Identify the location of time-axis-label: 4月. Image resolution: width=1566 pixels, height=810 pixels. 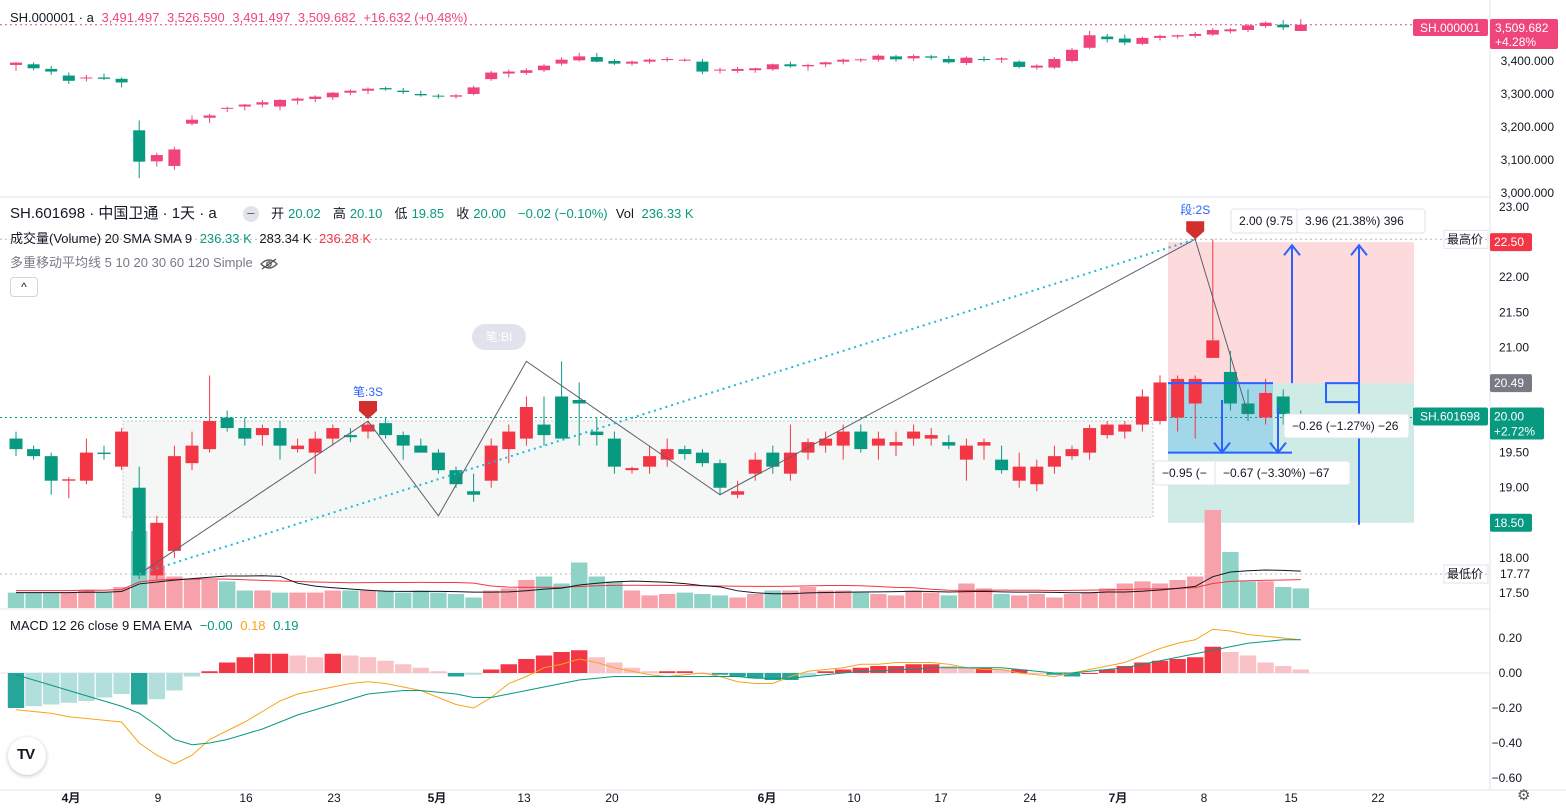
(71, 798).